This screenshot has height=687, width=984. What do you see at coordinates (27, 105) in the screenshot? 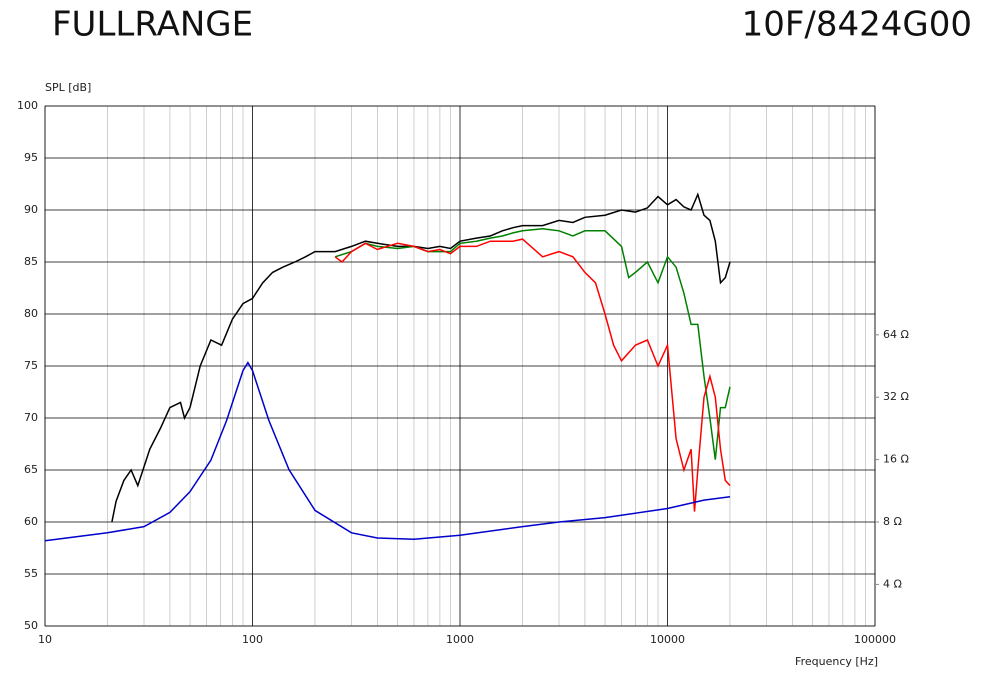
I see `y-tick-label: 100` at bounding box center [27, 105].